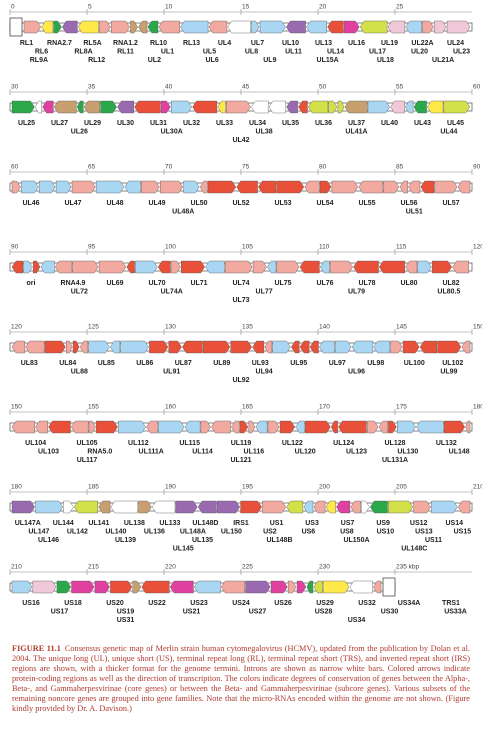 This screenshot has width=482, height=730. I want to click on gene-label: US2, so click(270, 531).